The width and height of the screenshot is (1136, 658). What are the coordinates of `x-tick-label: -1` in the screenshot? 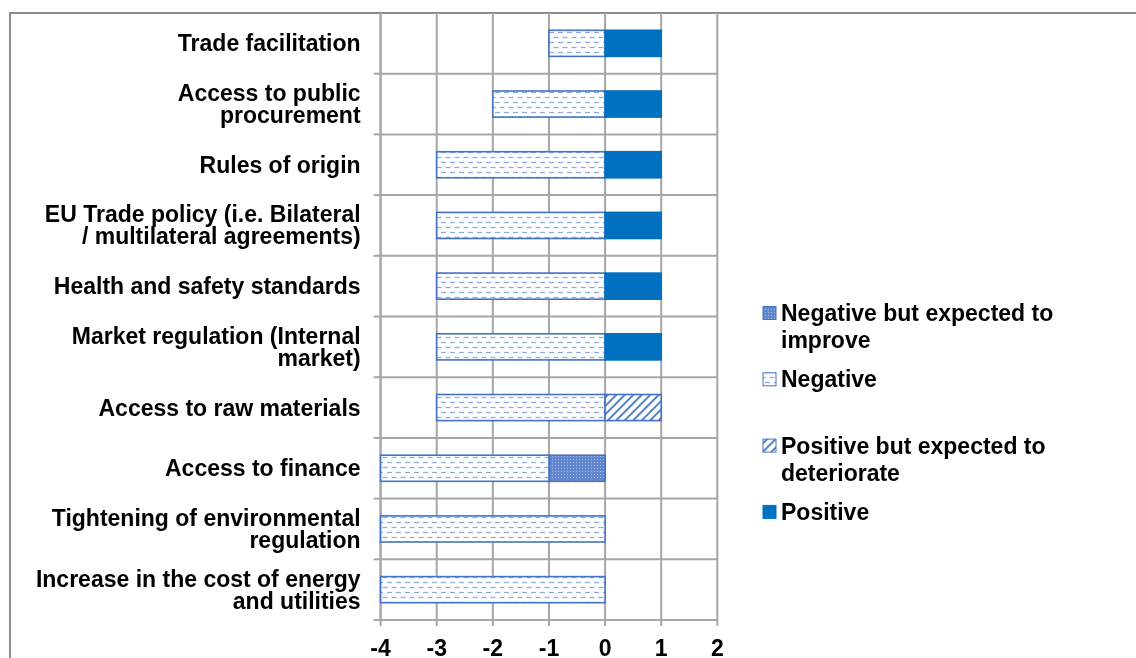 It's located at (549, 646).